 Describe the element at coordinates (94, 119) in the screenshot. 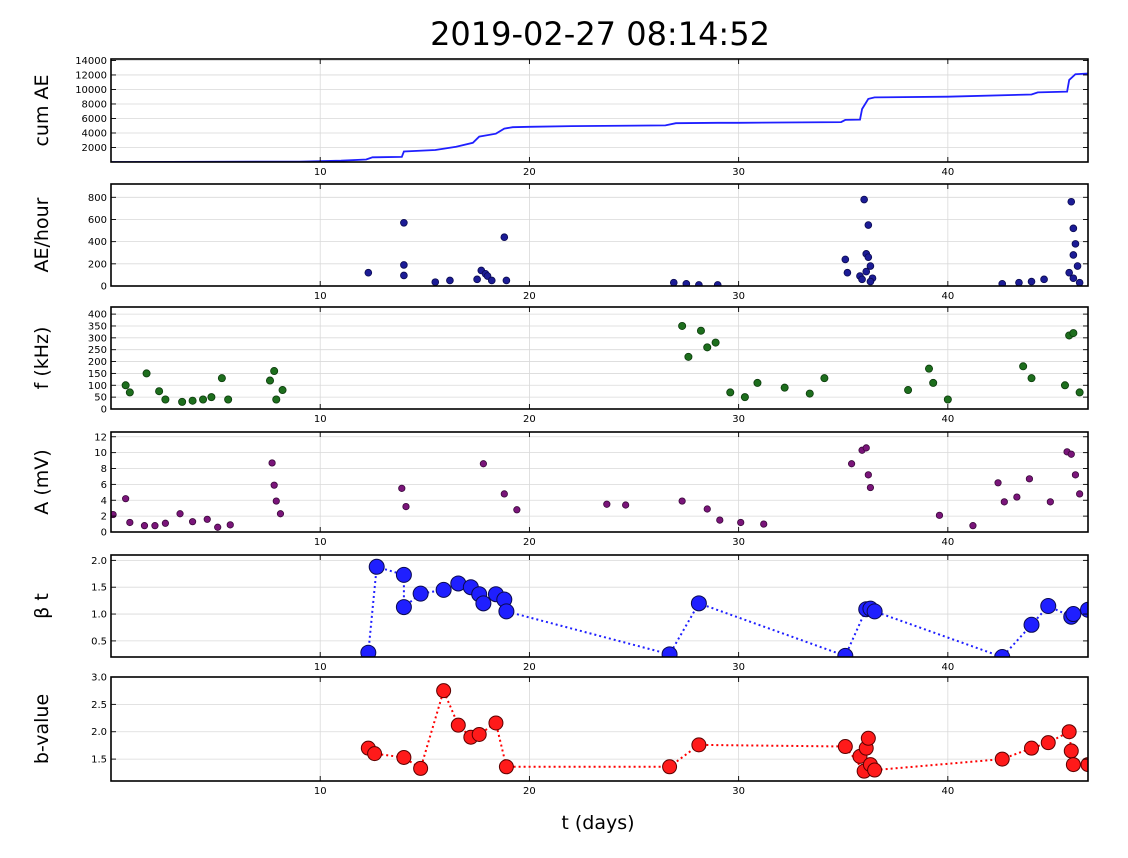

I see `y-tick-label: 6000` at that location.